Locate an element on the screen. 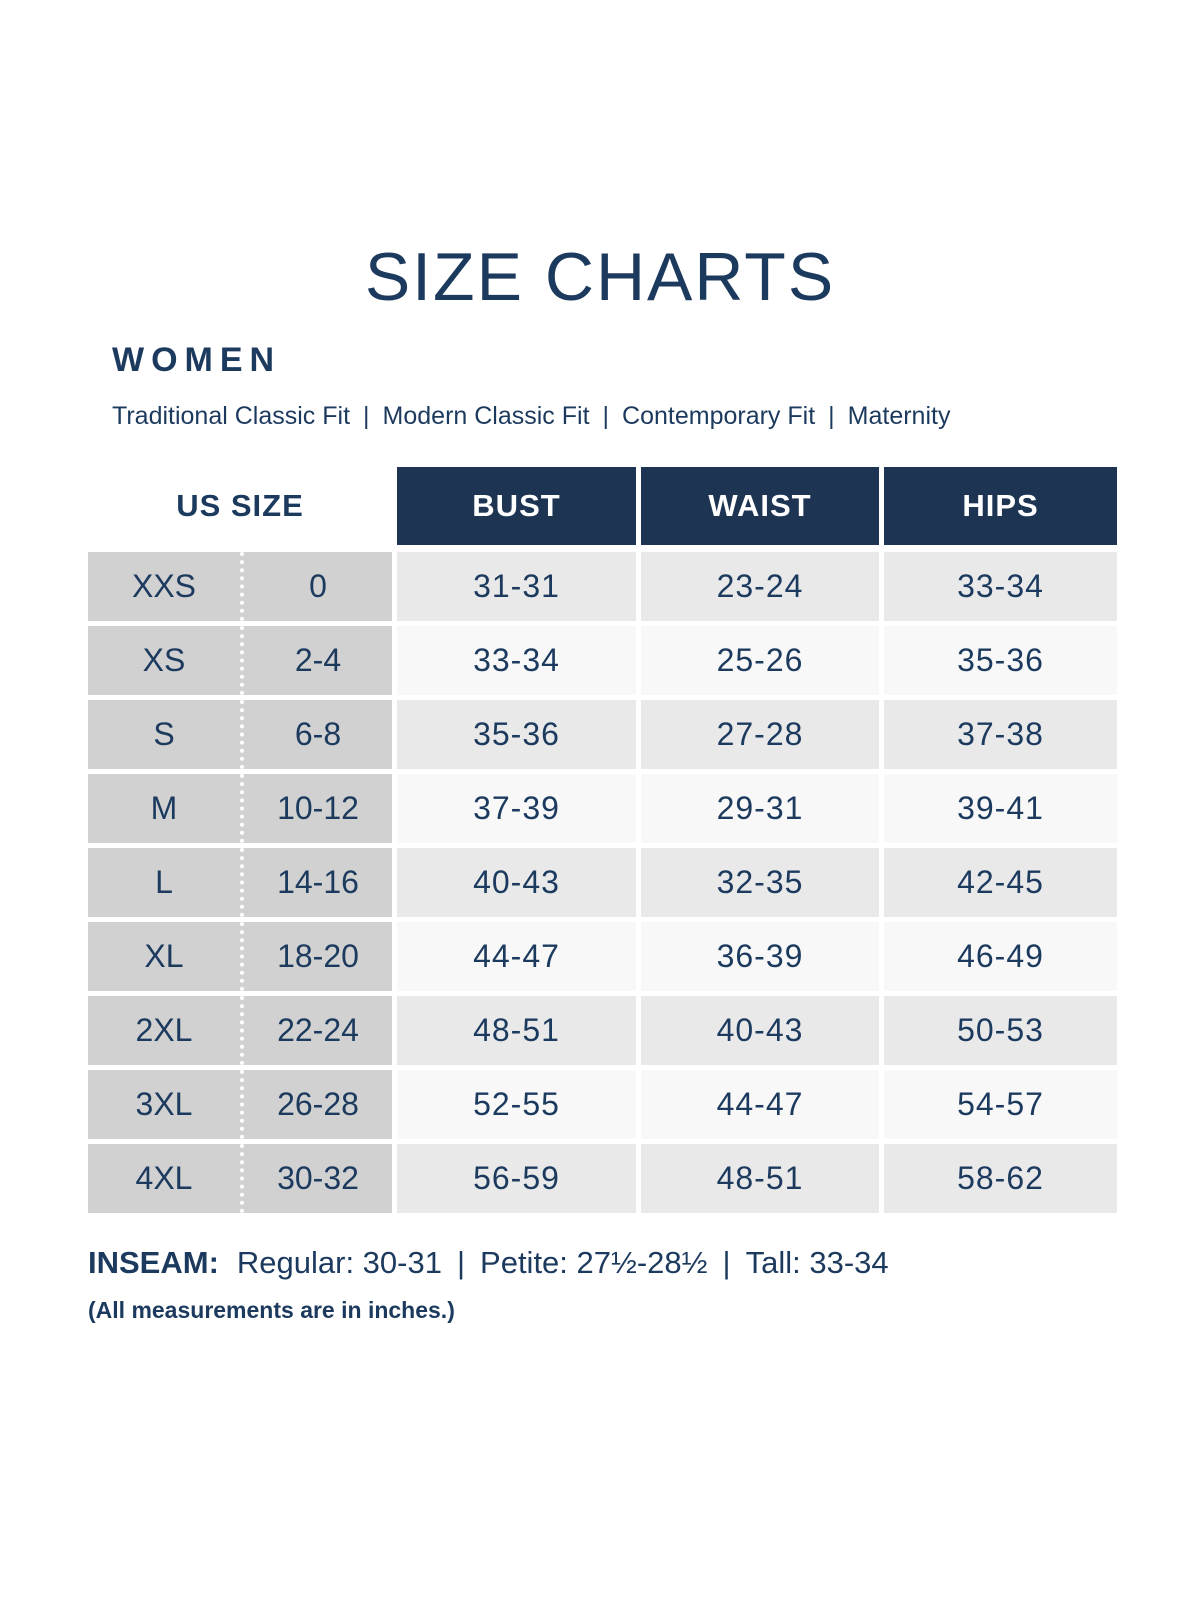 The image size is (1200, 1600). size-pair-cell: L 14-16 is located at coordinates (240, 882).